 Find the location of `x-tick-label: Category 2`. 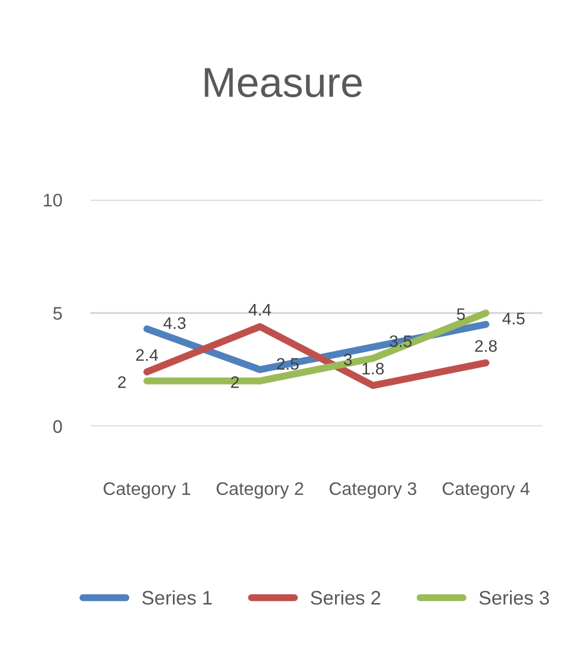

x-tick-label: Category 2 is located at coordinates (260, 490).